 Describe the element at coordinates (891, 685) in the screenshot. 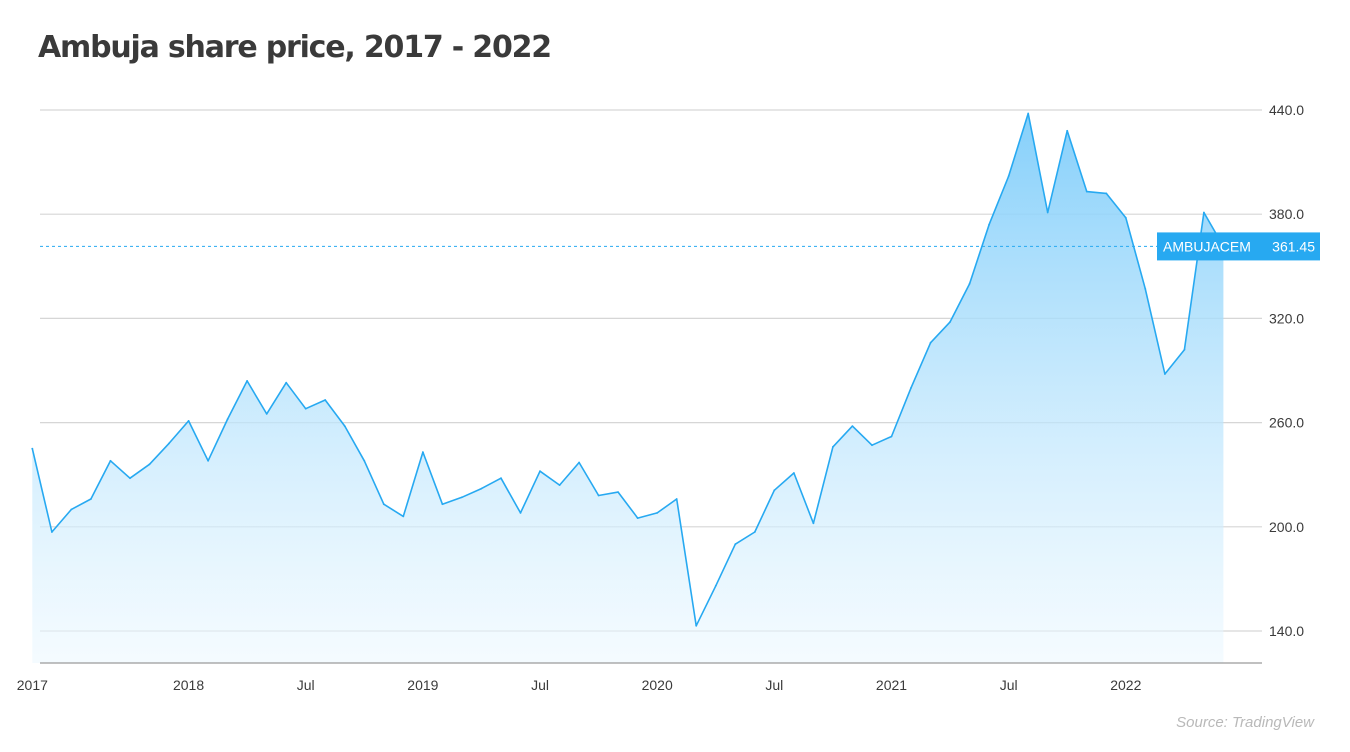

I see `x-tick-label: 2021` at that location.